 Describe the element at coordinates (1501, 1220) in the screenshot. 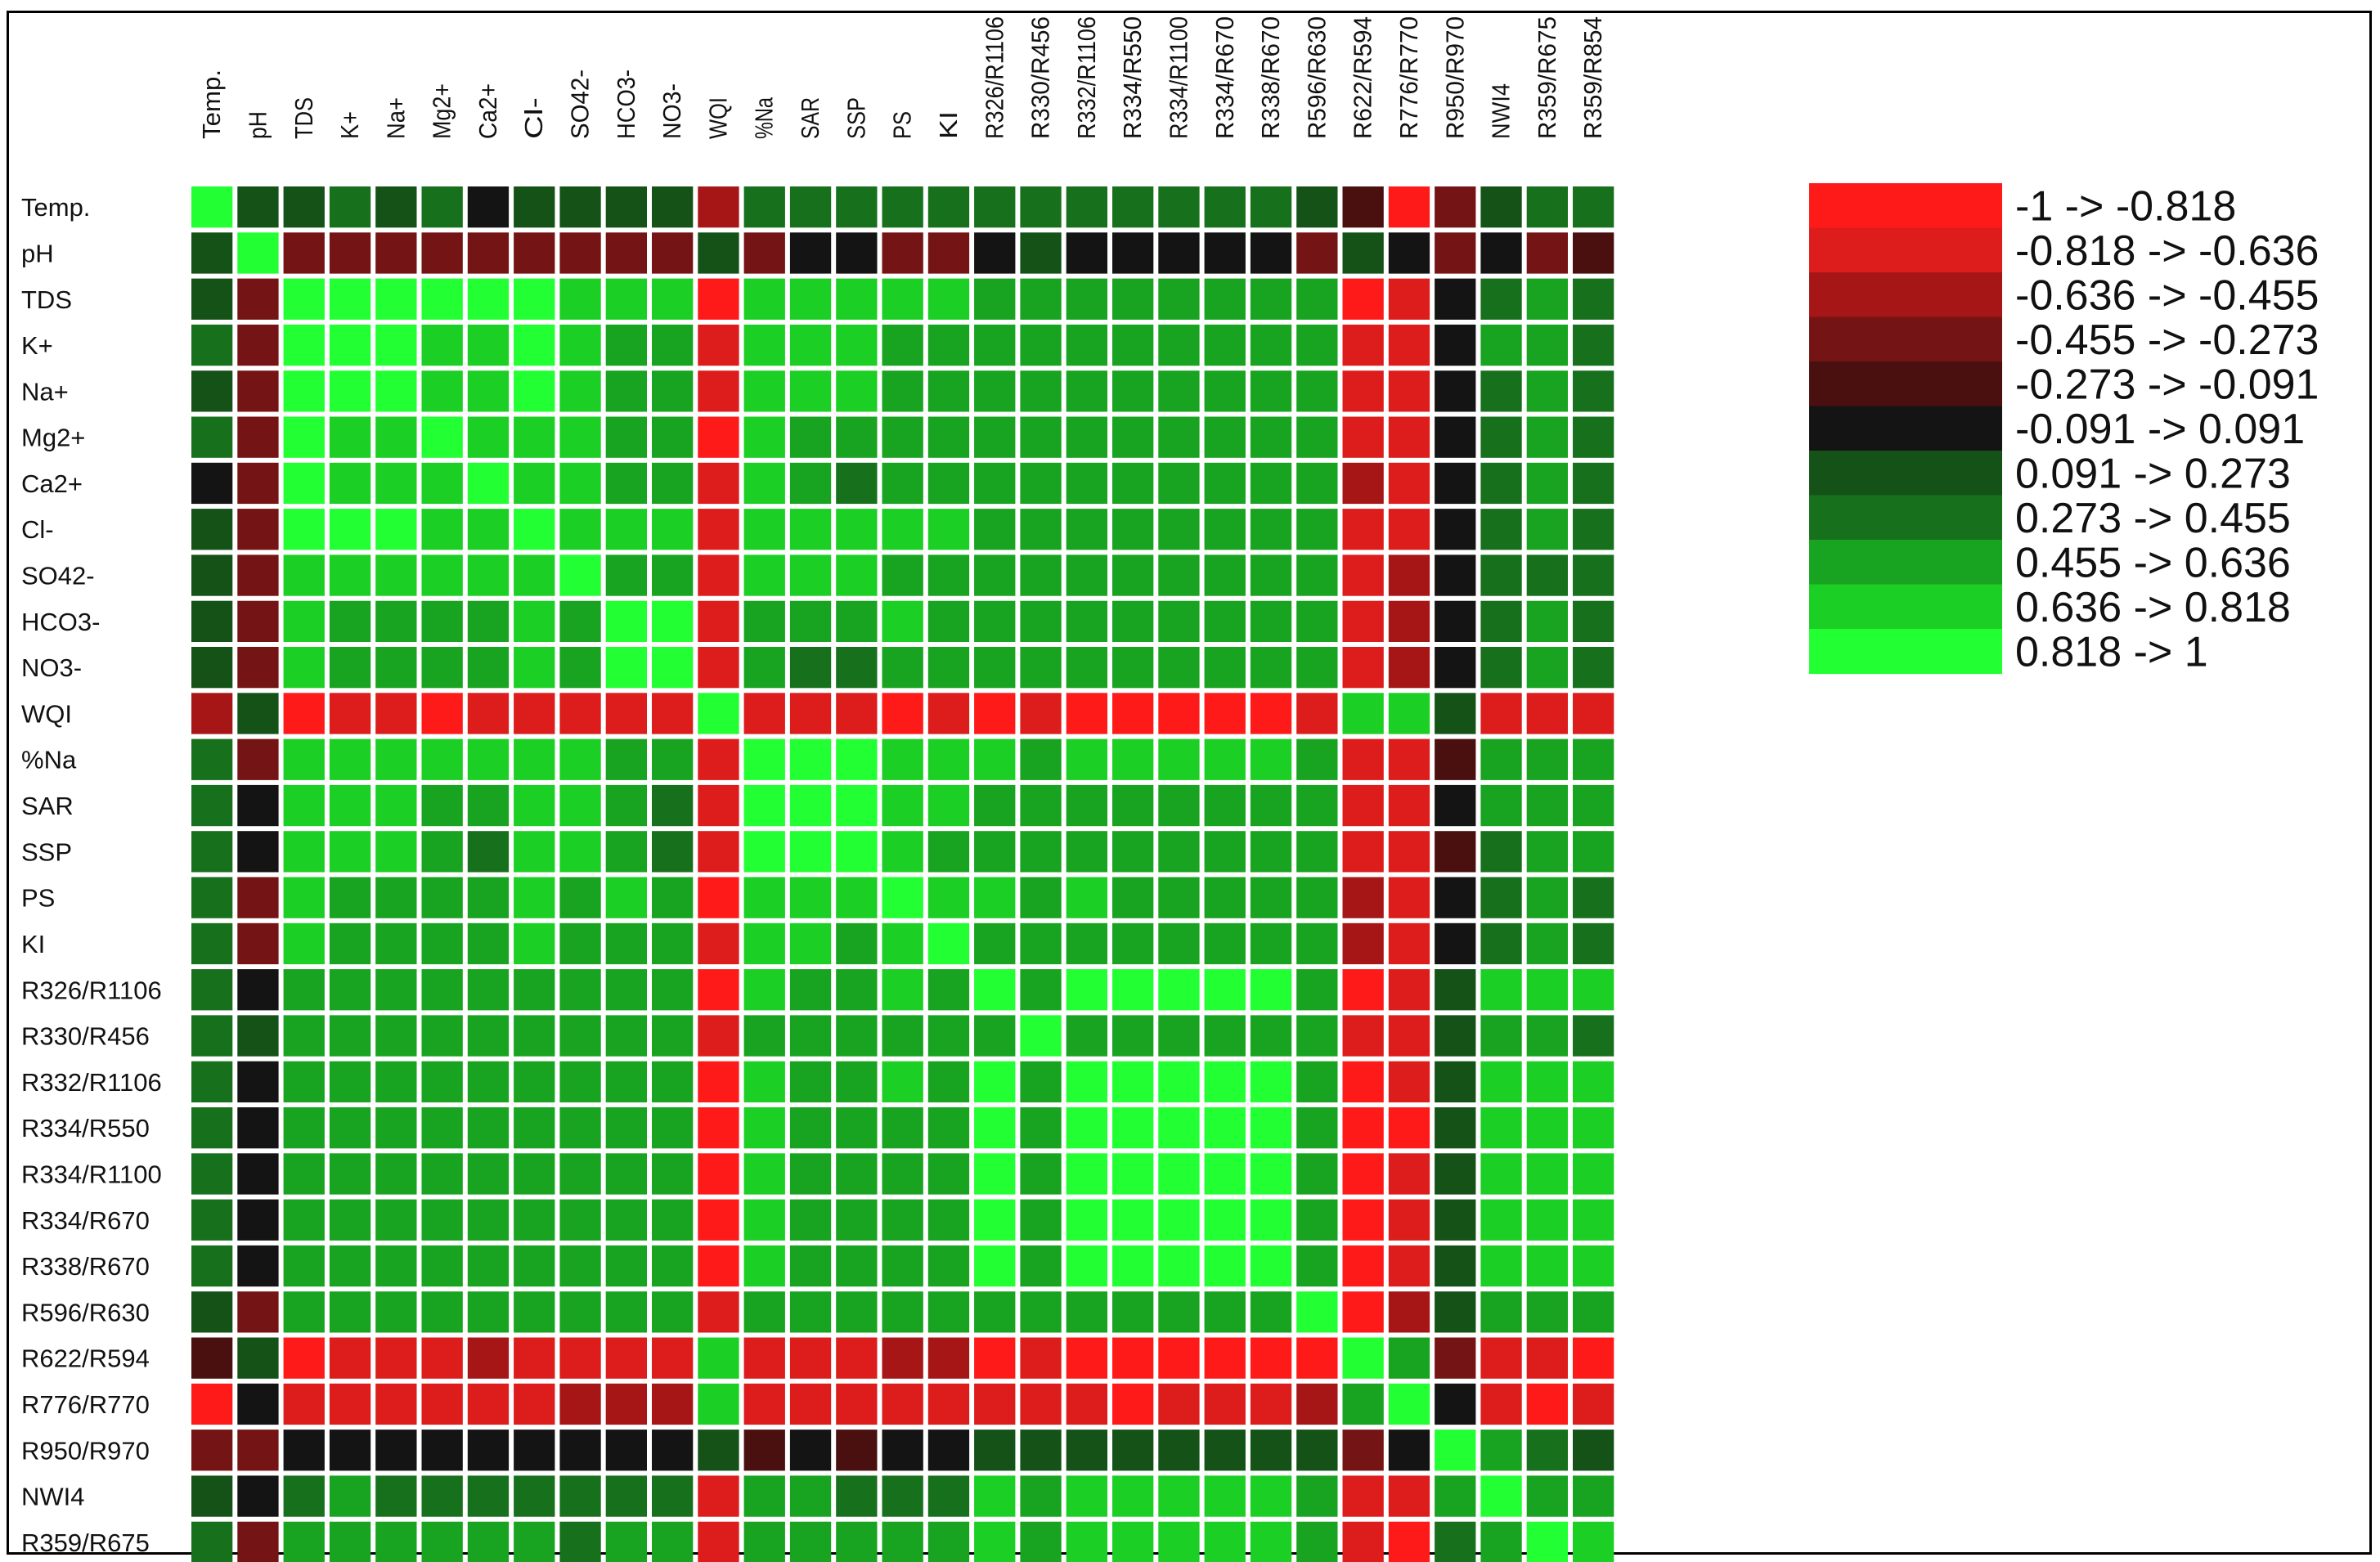

I see `heatmap-cell: R334/R670 / NWI4: 0.7` at that location.